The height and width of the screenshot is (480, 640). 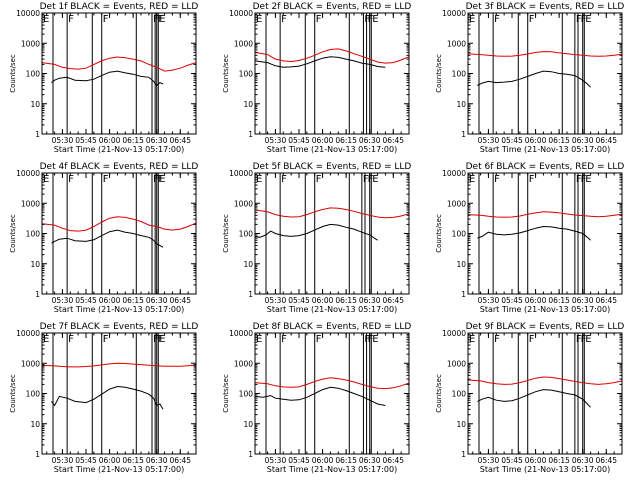 I want to click on chart-title: Det 1f BLACK = Events, RED = LLD, so click(x=119, y=7).